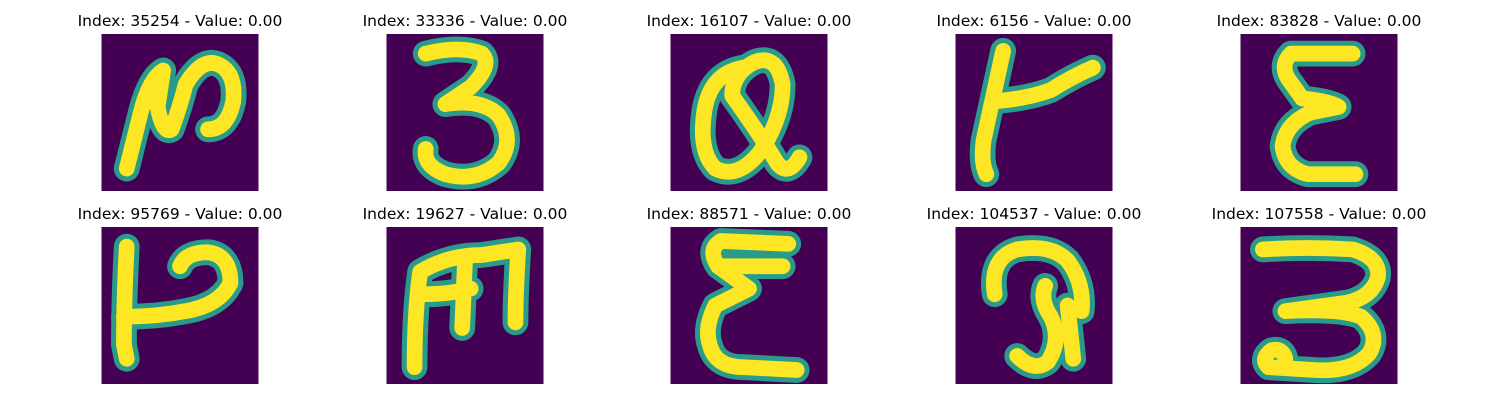 Image resolution: width=1500 pixels, height=400 pixels. What do you see at coordinates (749, 214) in the screenshot?
I see `panel-title: Index: 88571 - Value: 0.00` at bounding box center [749, 214].